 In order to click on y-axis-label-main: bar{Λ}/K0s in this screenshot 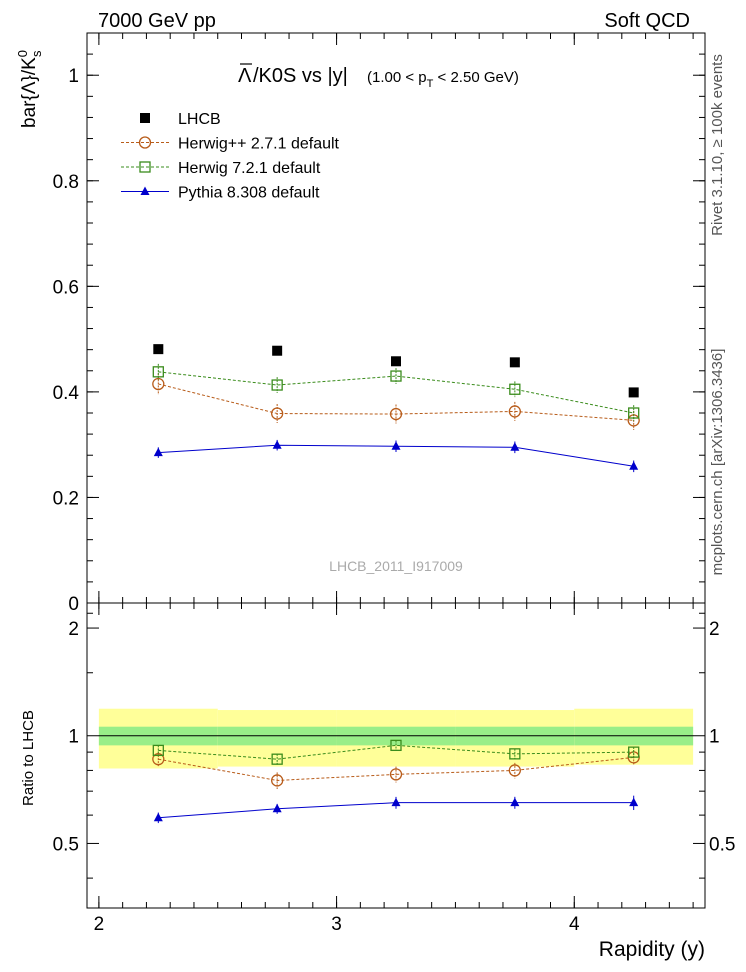, I will do `click(29, 89)`.